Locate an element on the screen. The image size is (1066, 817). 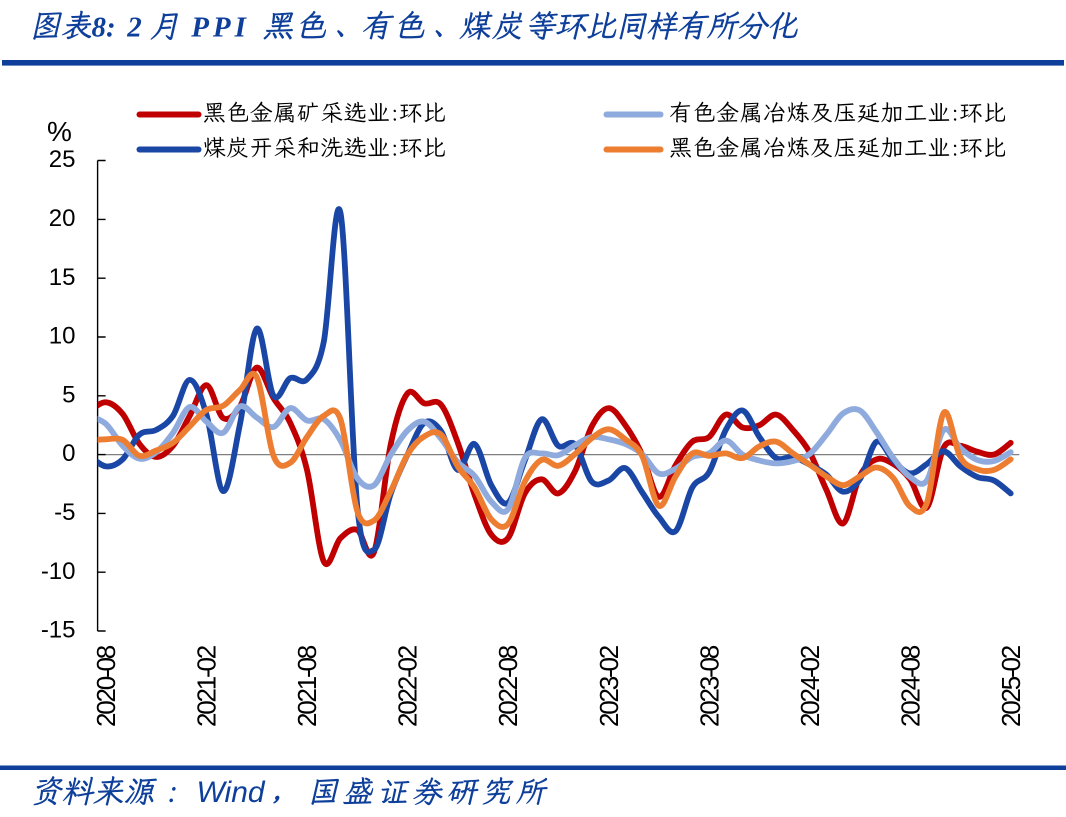
svg-text: -10 is located at coordinates (58, 571).